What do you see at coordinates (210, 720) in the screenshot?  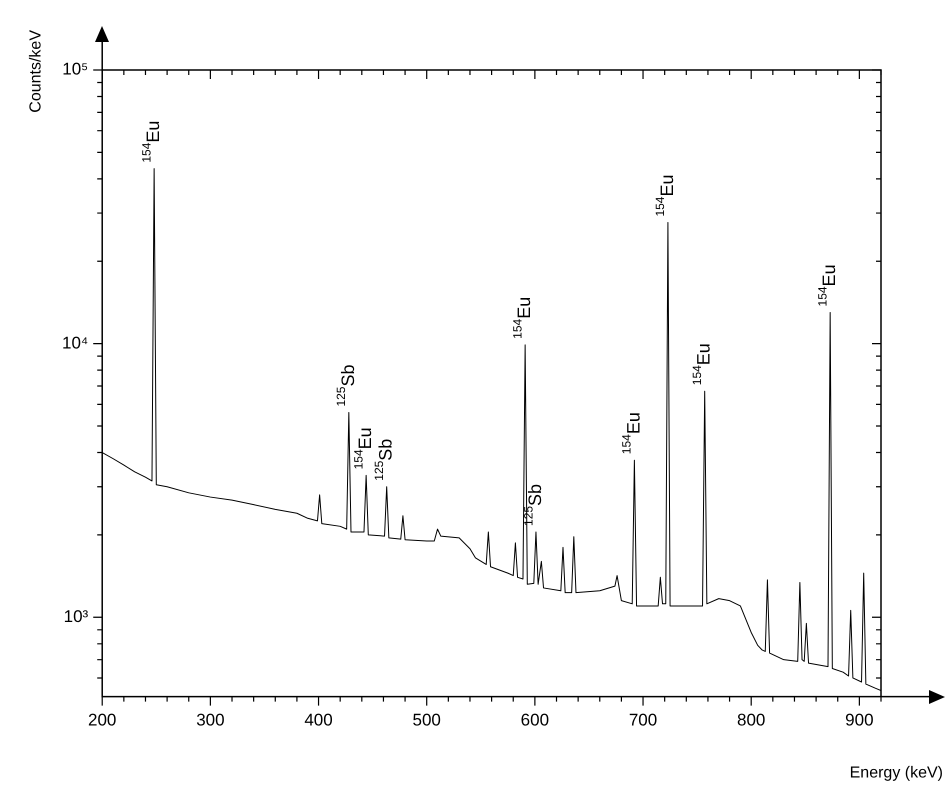 I see `x-tick-label: 300` at bounding box center [210, 720].